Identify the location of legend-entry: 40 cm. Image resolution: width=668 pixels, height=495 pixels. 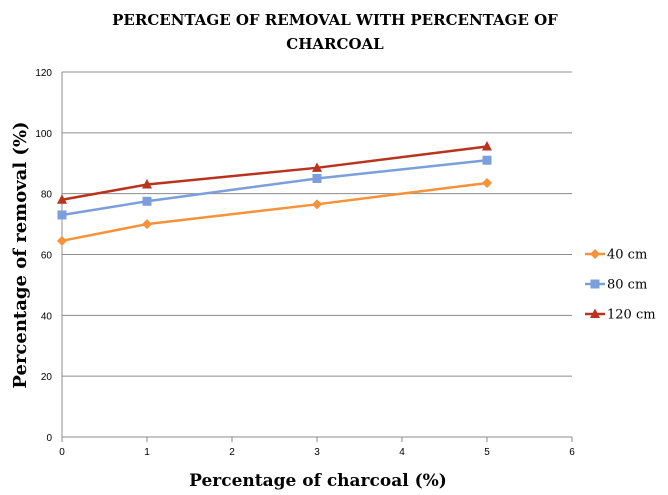
(616, 255).